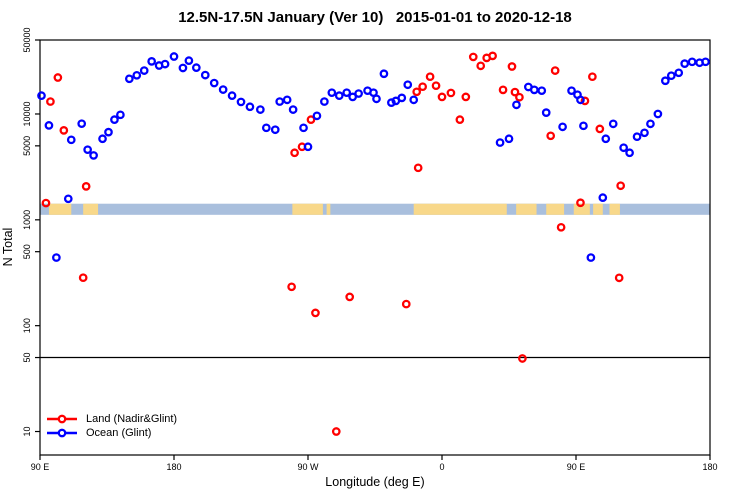 Image resolution: width=750 pixels, height=500 pixels. What do you see at coordinates (27, 220) in the screenshot?
I see `y-tick-label: 1000` at bounding box center [27, 220].